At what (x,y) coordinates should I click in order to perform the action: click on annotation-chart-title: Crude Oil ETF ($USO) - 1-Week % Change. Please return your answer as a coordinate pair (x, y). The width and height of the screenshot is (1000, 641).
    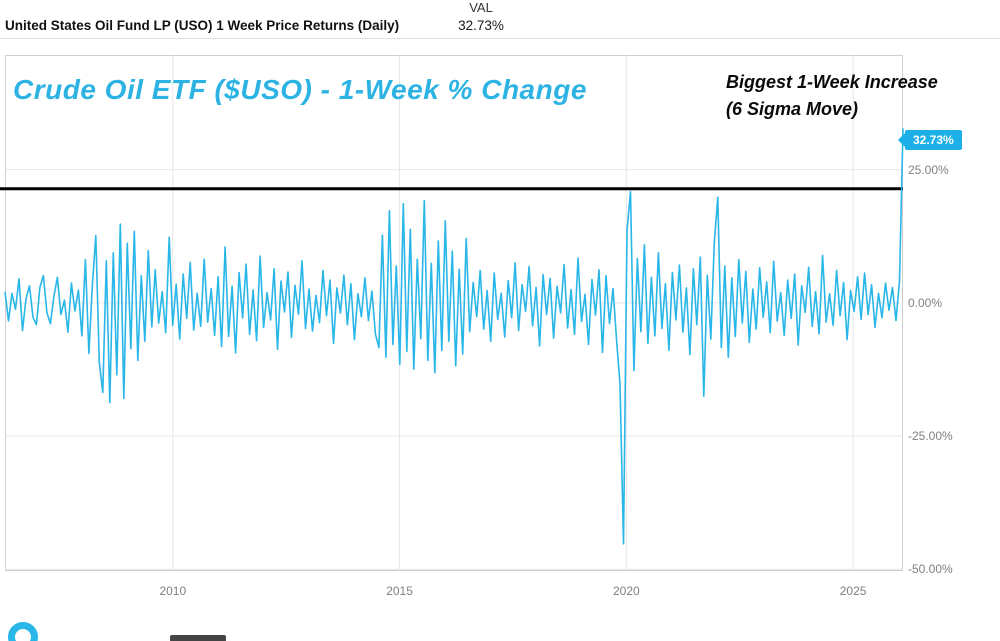
    Looking at the image, I should click on (300, 89).